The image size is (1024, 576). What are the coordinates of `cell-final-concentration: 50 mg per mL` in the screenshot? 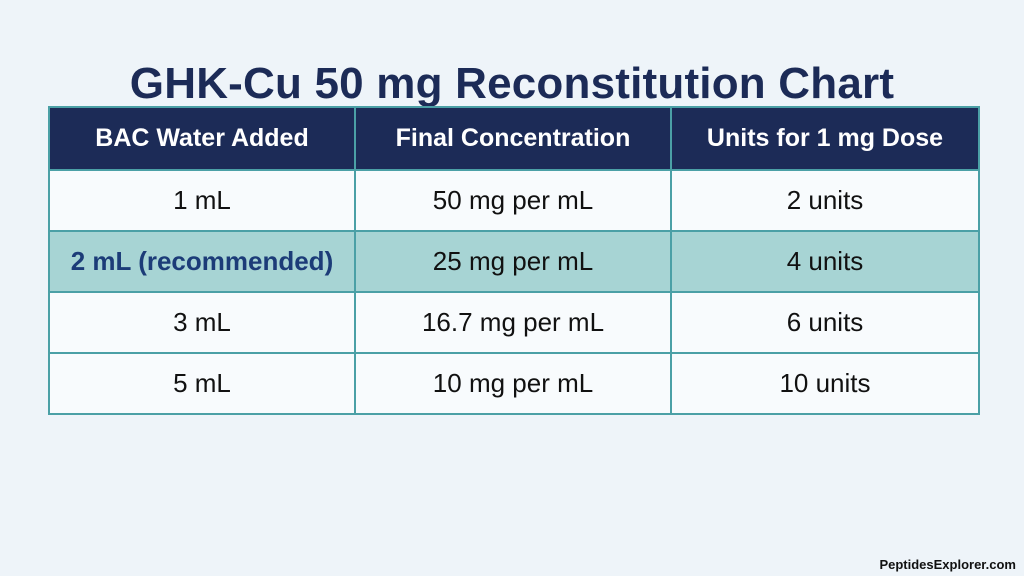 It's located at (513, 200).